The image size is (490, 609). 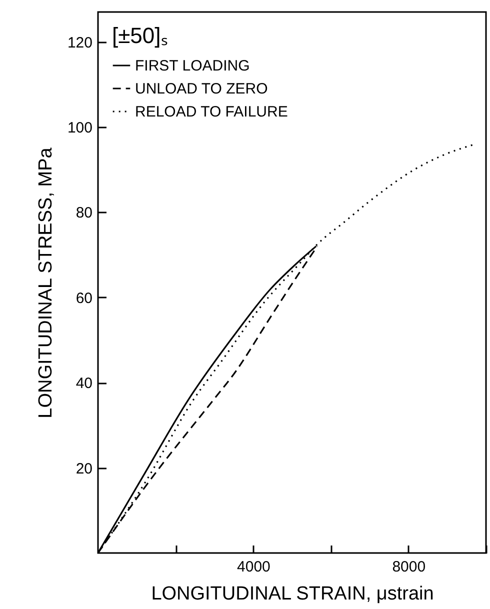 What do you see at coordinates (201, 89) in the screenshot?
I see `legend-label: UNLOAD TO ZERO` at bounding box center [201, 89].